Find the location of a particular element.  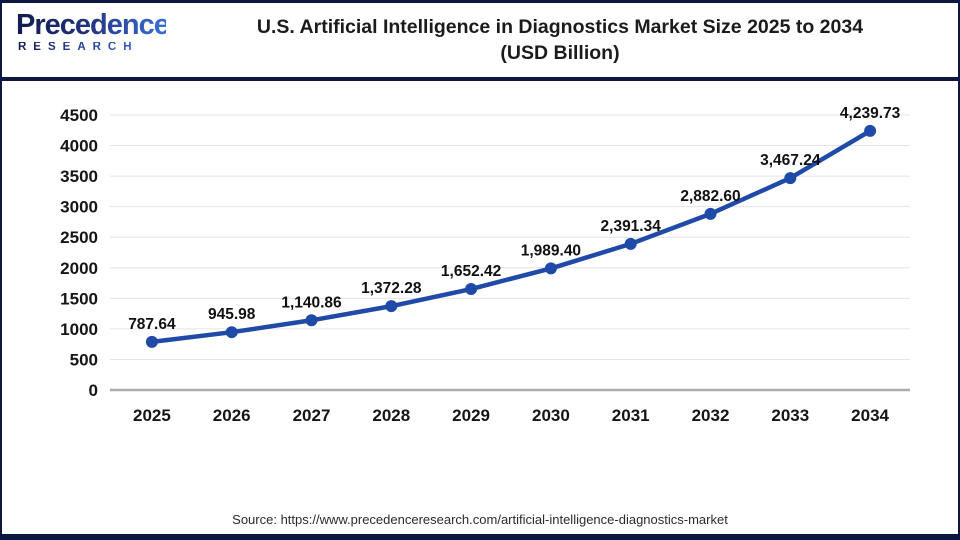

x-tick-label: 2032 is located at coordinates (711, 415).